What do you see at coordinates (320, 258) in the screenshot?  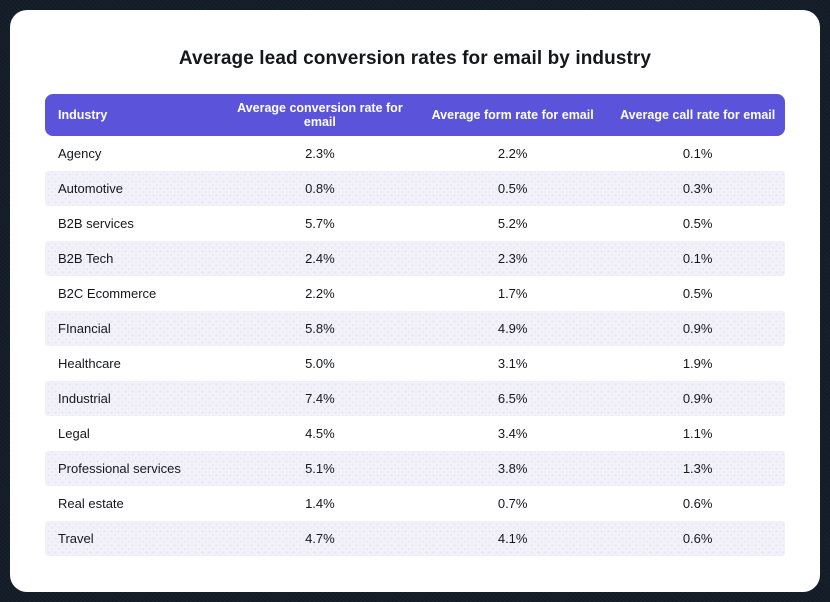 I see `rate-cell: 2.4%` at bounding box center [320, 258].